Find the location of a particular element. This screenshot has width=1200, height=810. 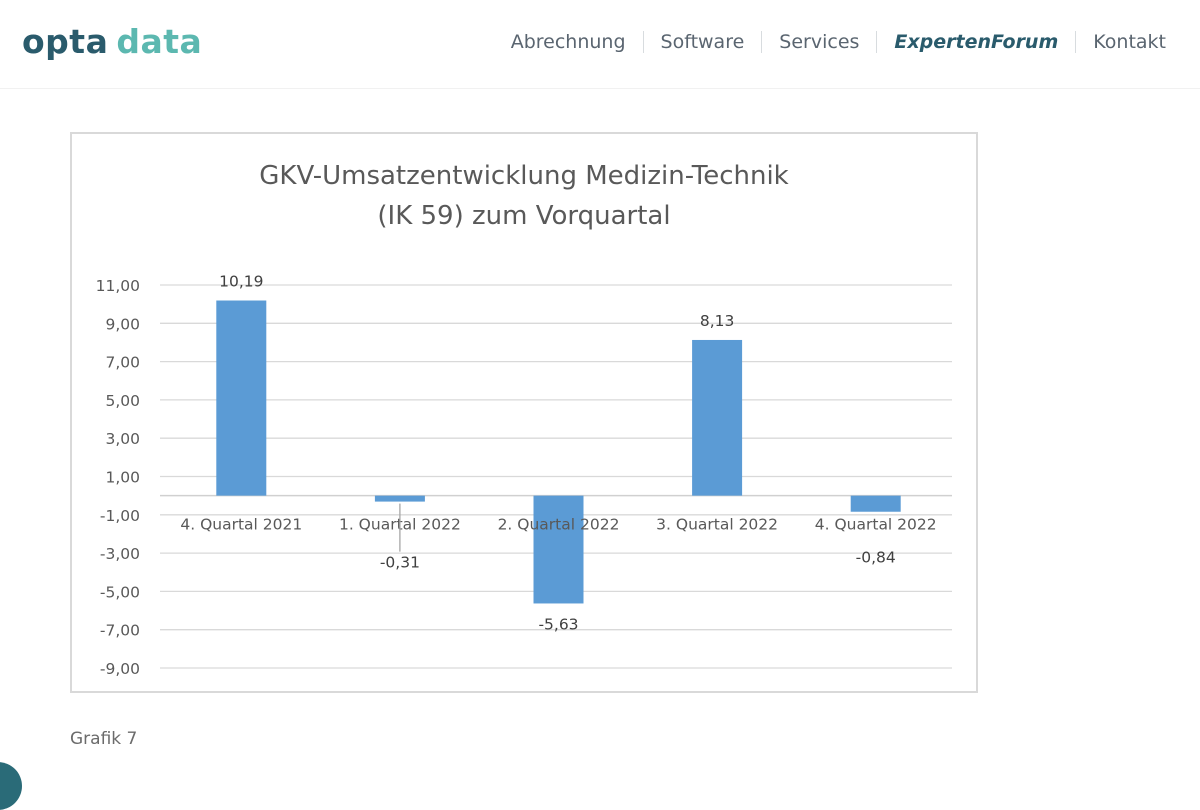

data-label: -0,31 is located at coordinates (400, 563).